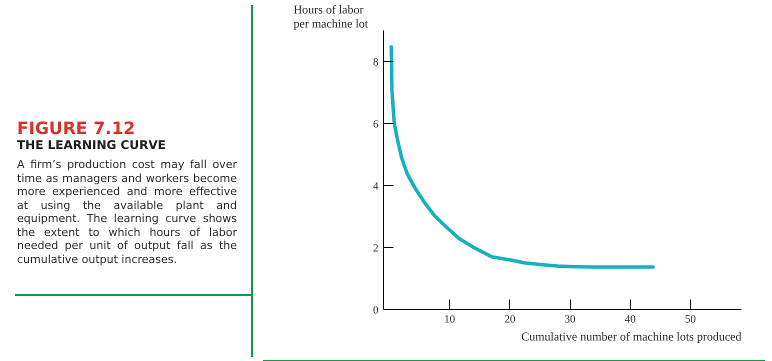 Image resolution: width=772 pixels, height=361 pixels. What do you see at coordinates (690, 320) in the screenshot?
I see `x-tick-label: 50` at bounding box center [690, 320].